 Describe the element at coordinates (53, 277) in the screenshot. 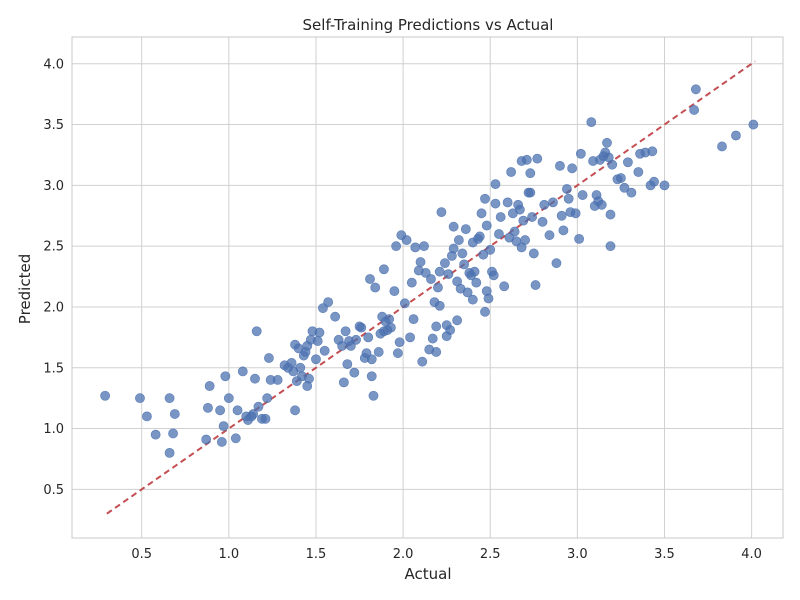

I see `y-tick-labels: 0.5 1.0 1.5 2.0 2.5 3.0 3.5 4.0` at that location.